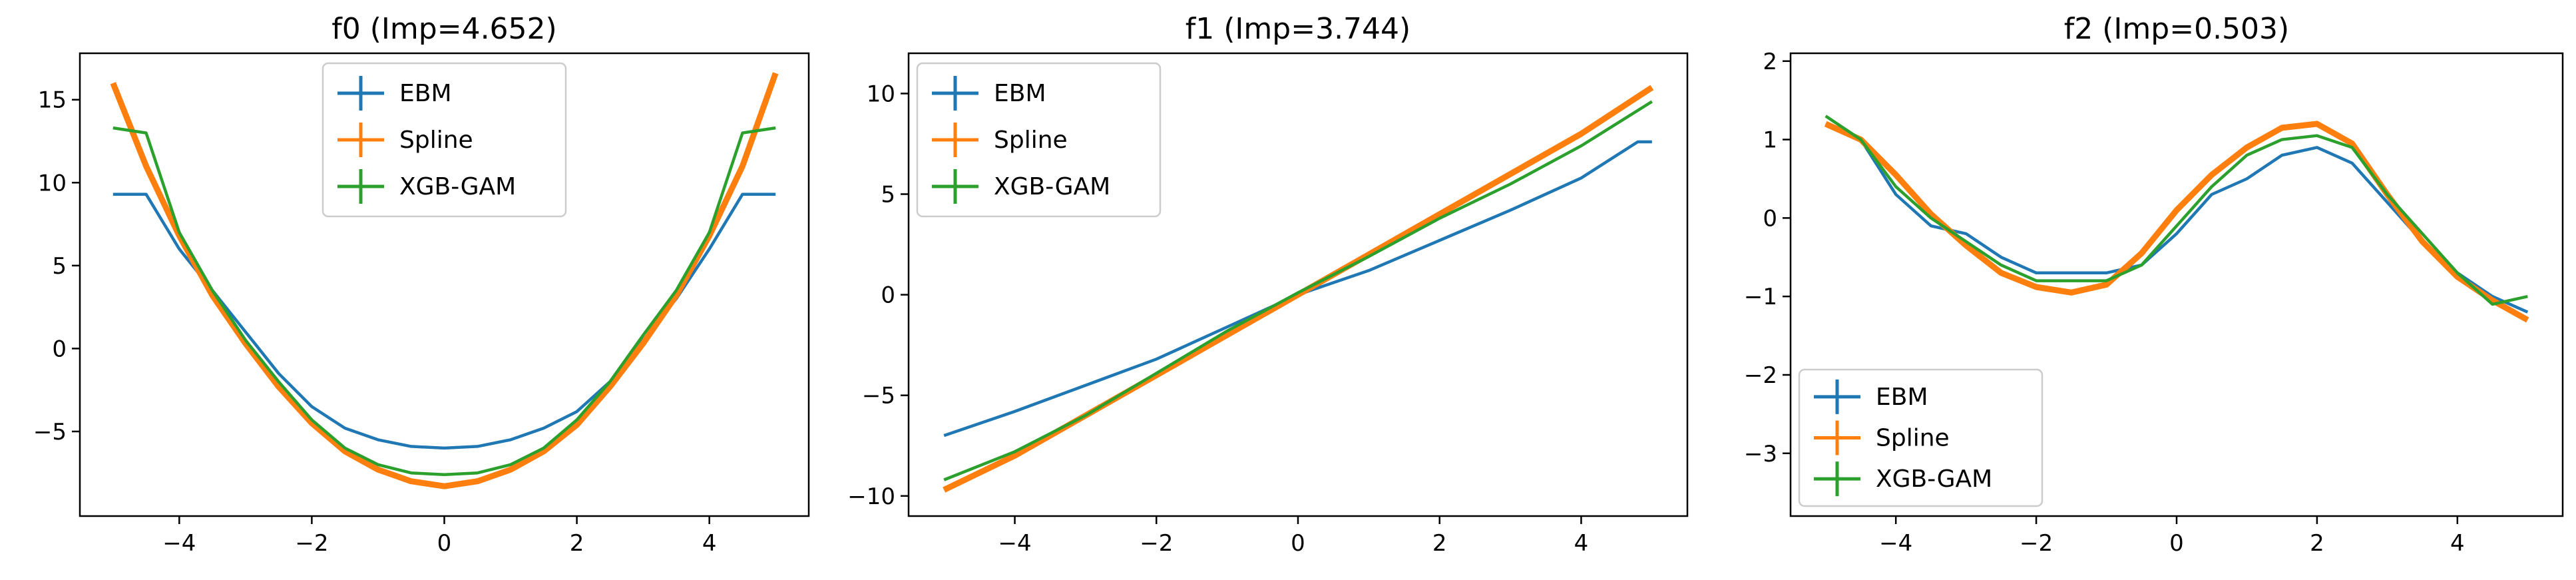 The width and height of the screenshot is (2576, 580). What do you see at coordinates (1297, 29) in the screenshot?
I see `chart-title: f1 (Imp=3.744)` at bounding box center [1297, 29].